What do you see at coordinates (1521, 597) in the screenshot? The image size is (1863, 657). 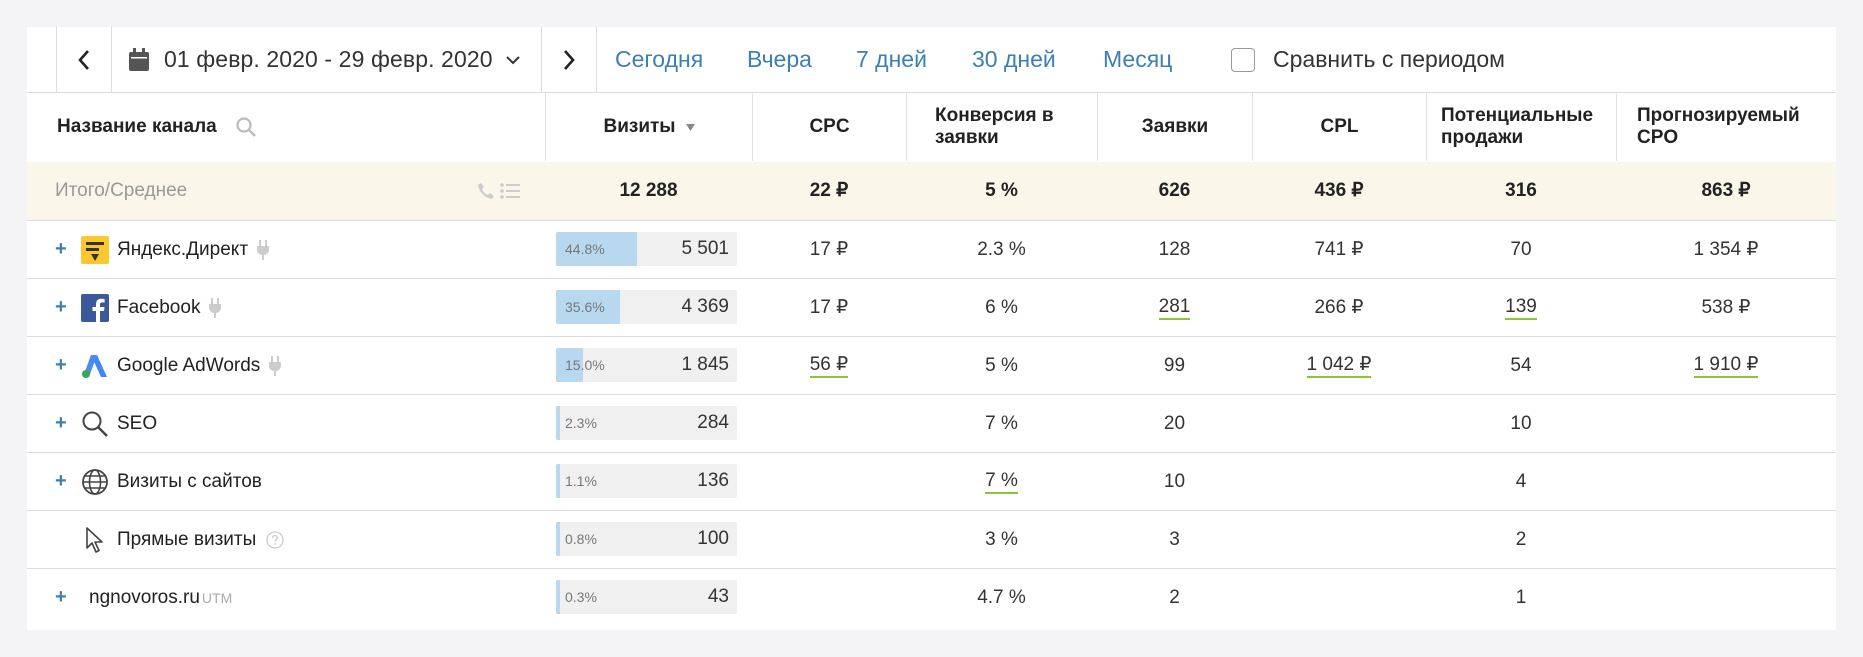 I see `potential-value: 1` at bounding box center [1521, 597].